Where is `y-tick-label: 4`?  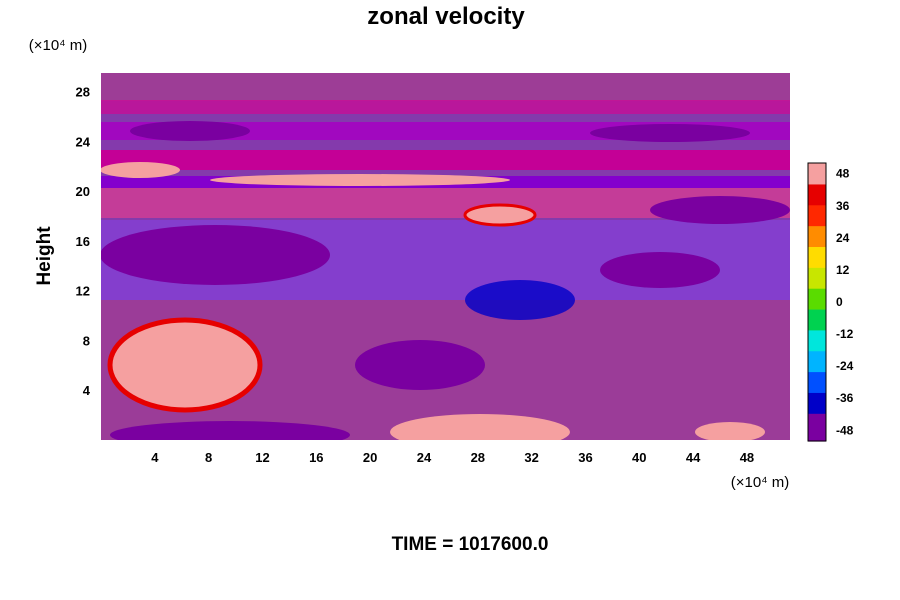 y-tick-label: 4 is located at coordinates (87, 390).